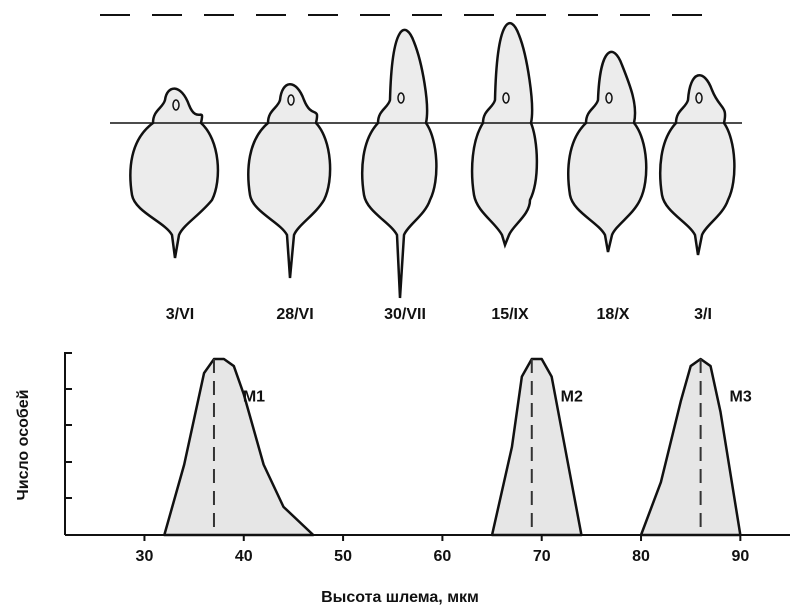 The width and height of the screenshot is (792, 611). Describe the element at coordinates (254, 396) in the screenshot. I see `series-label: M1` at that location.